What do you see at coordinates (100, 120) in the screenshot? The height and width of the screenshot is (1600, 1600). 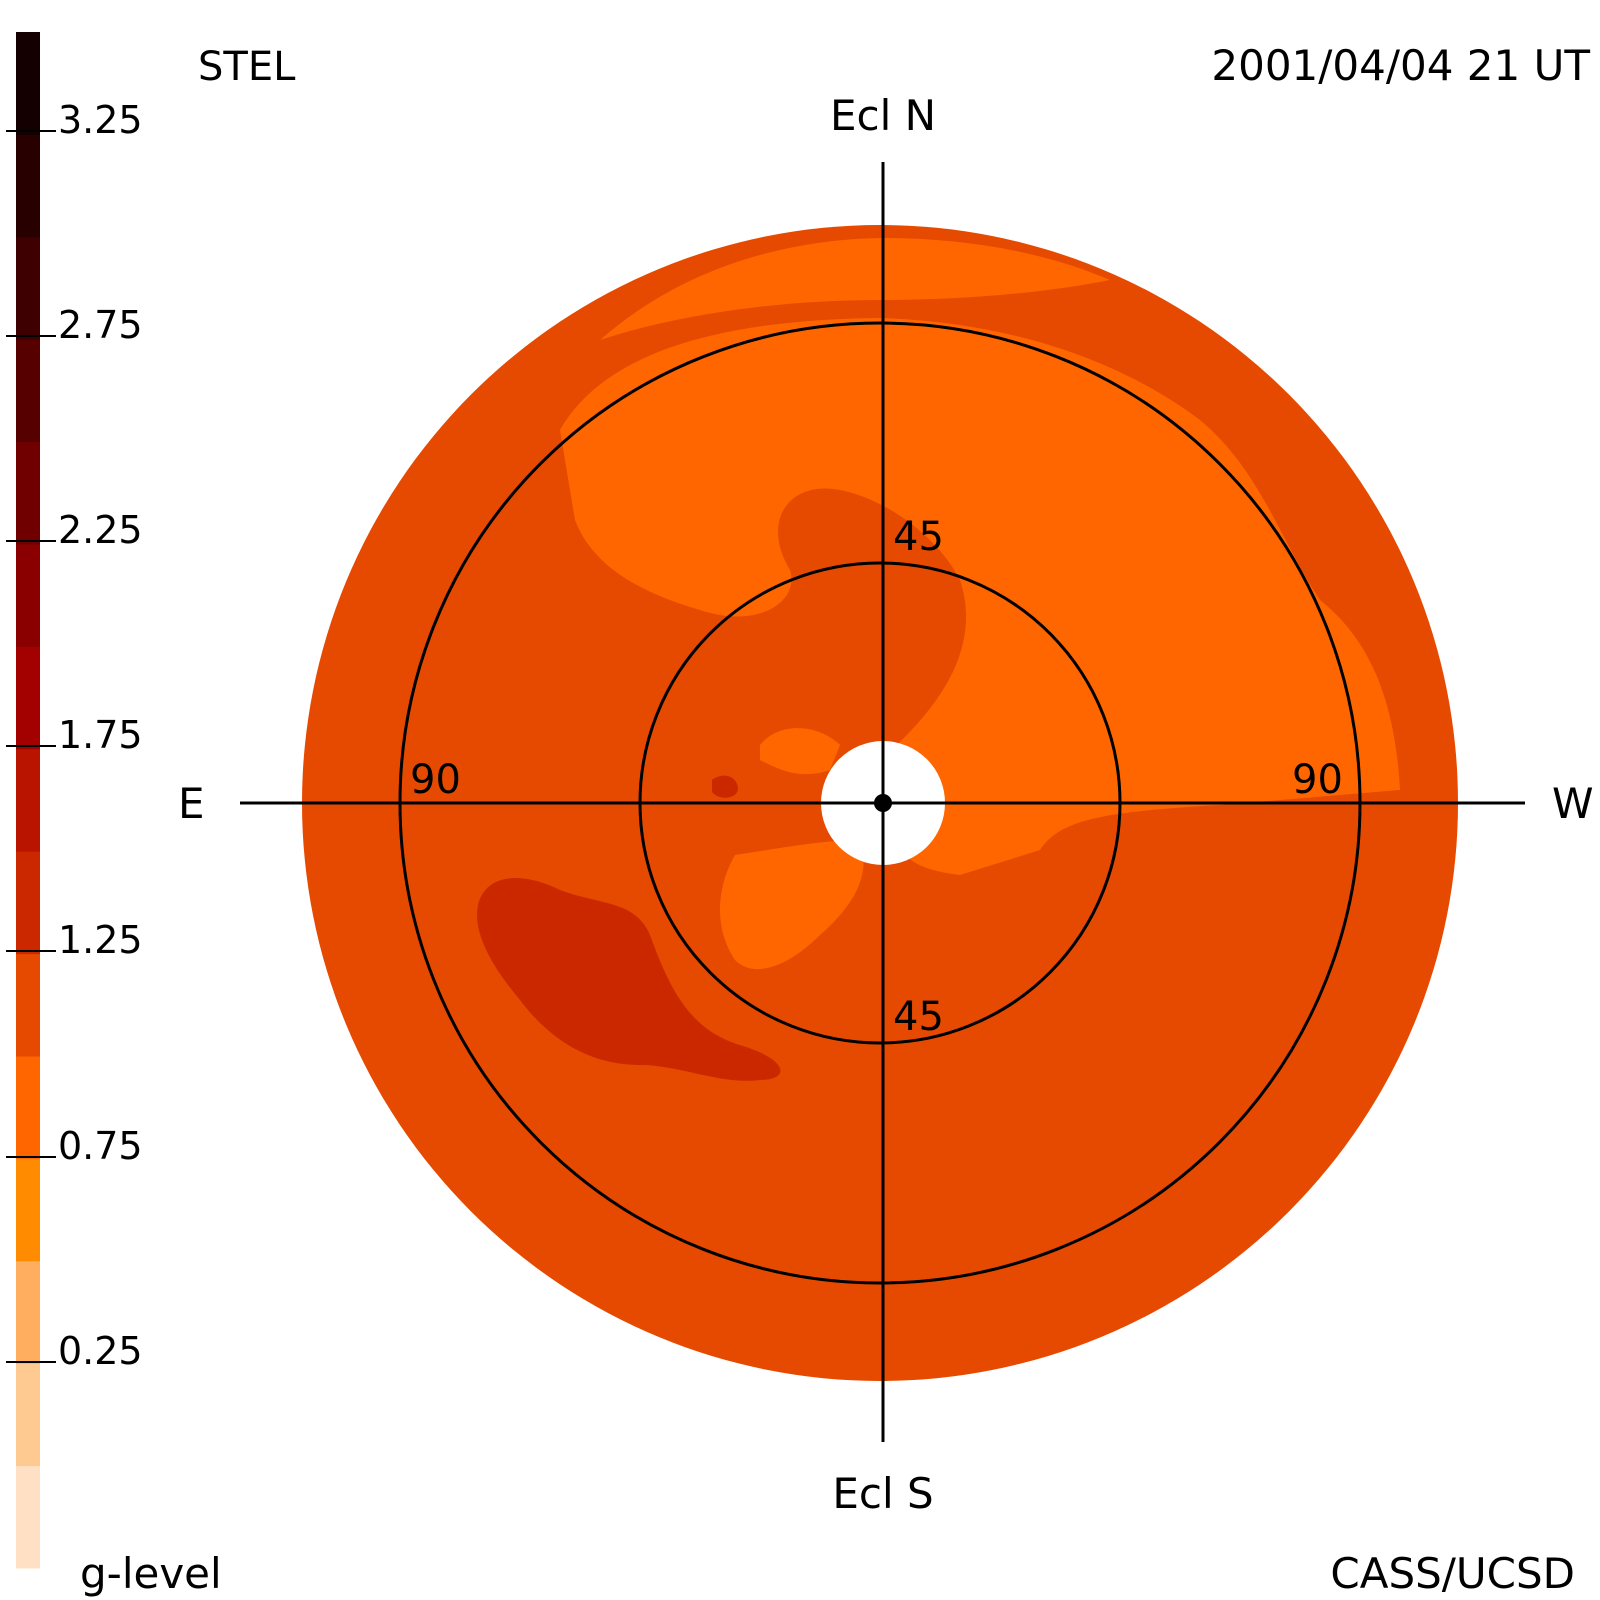 I see `colorbar-tick-label: 3.25` at bounding box center [100, 120].